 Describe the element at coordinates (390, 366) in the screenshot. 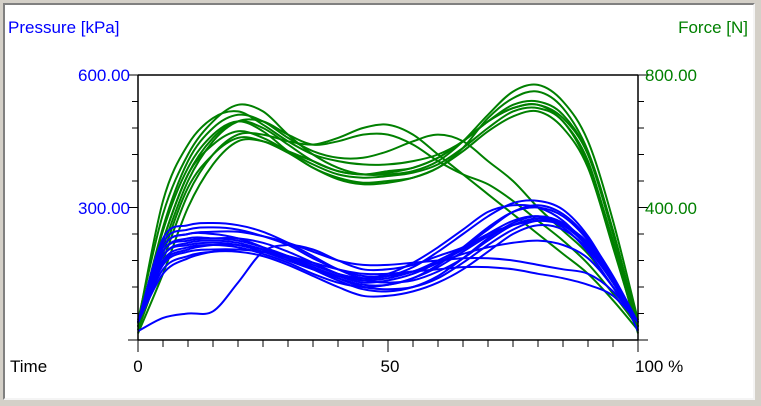

I see `x-tick-label: 50` at that location.